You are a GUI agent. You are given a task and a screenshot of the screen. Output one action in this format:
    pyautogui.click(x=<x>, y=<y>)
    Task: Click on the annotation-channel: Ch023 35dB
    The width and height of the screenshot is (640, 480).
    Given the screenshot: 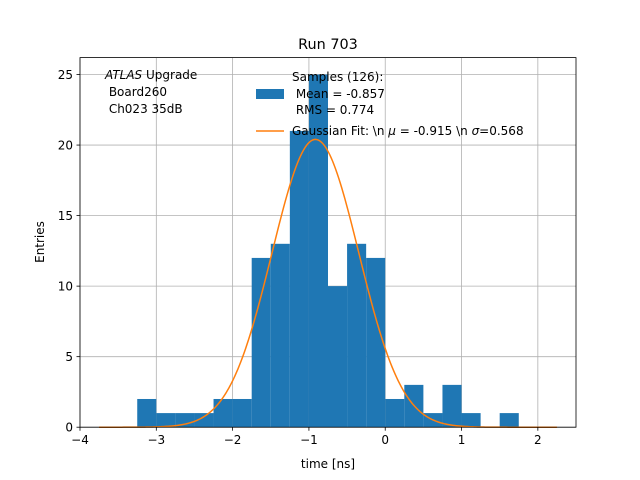 What is the action you would take?
    pyautogui.click(x=144, y=109)
    